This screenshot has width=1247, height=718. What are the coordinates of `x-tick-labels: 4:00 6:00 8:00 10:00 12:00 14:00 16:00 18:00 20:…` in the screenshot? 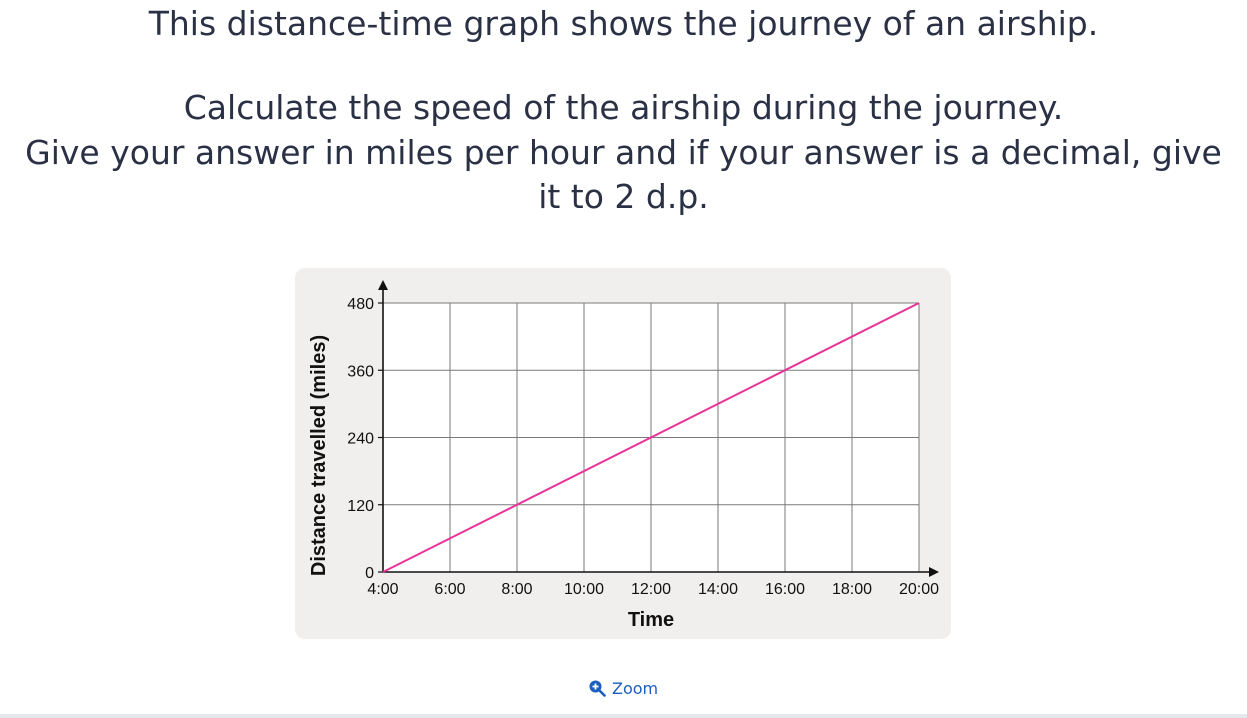 It's located at (653, 589).